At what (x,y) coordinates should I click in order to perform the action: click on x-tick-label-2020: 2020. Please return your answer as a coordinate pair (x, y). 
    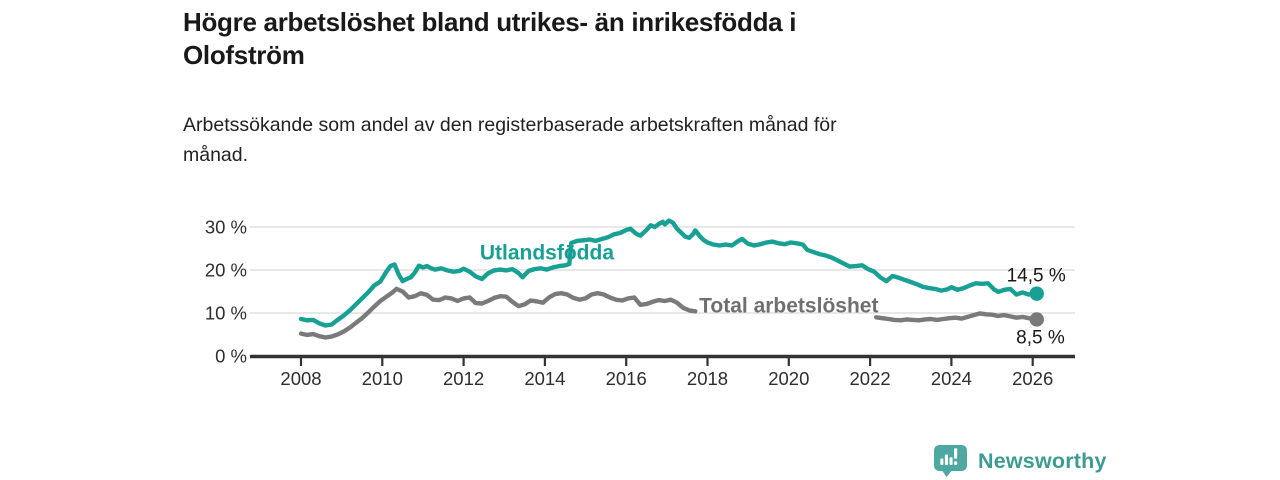
    Looking at the image, I should click on (788, 378).